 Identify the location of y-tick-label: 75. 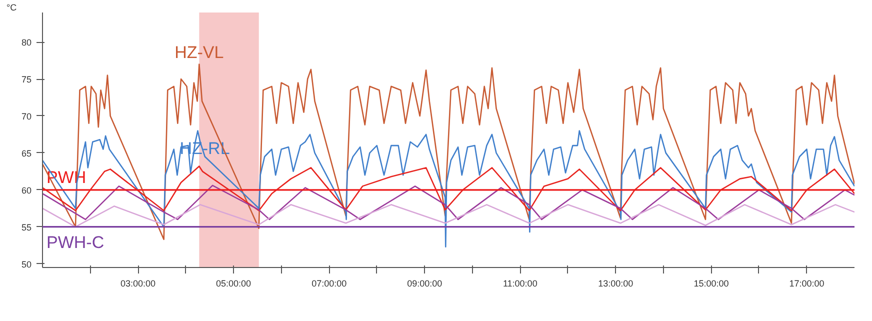
(26, 79).